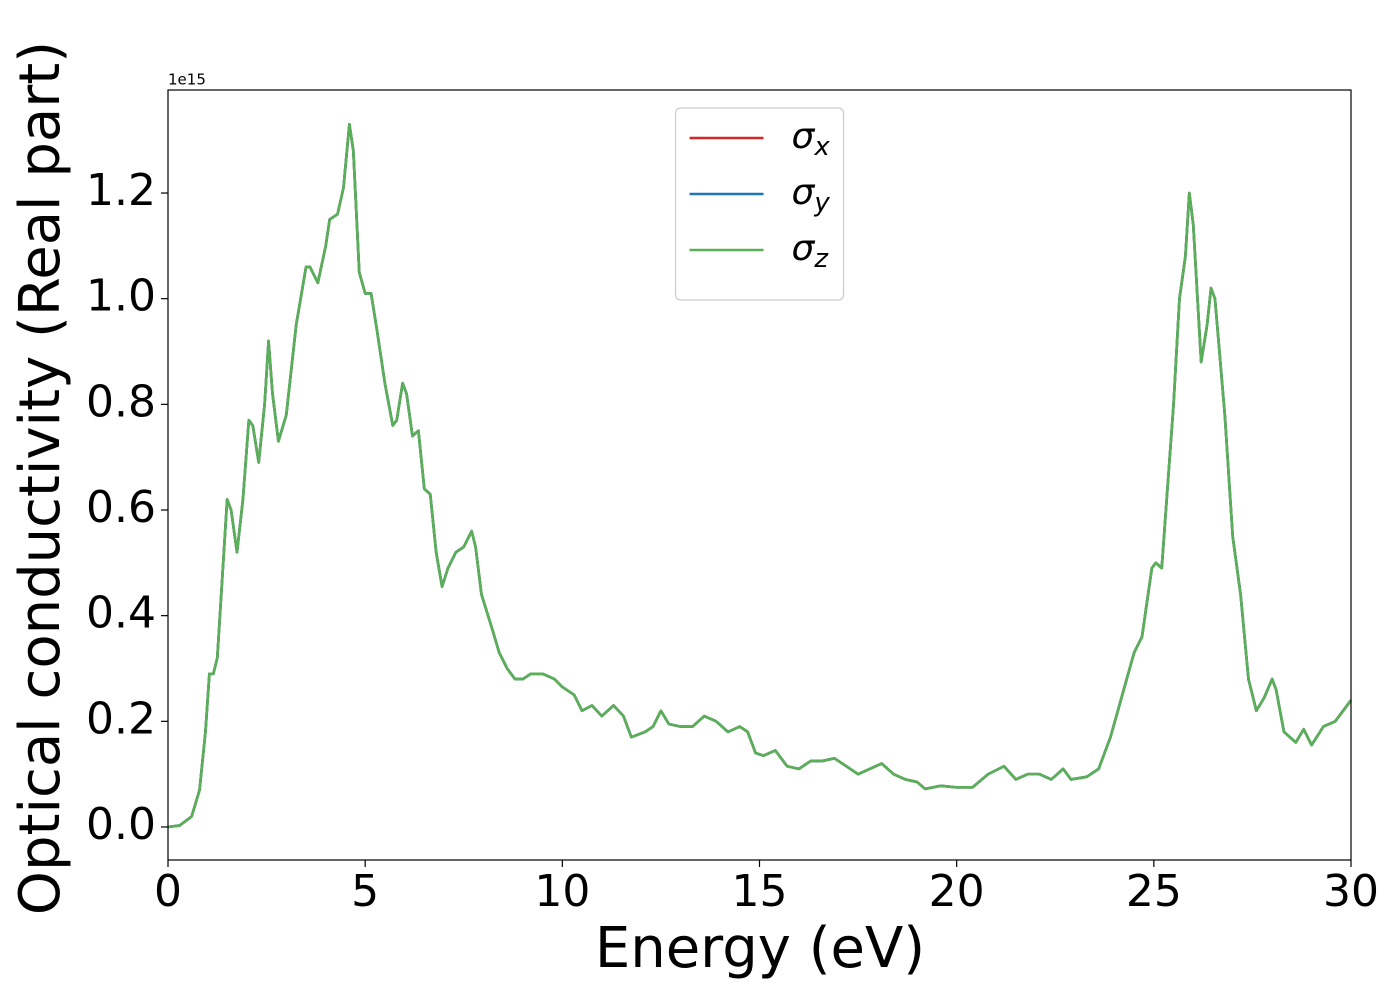 This screenshot has height=1000, width=1400. What do you see at coordinates (1351, 891) in the screenshot?
I see `x-tick-label: 30` at bounding box center [1351, 891].